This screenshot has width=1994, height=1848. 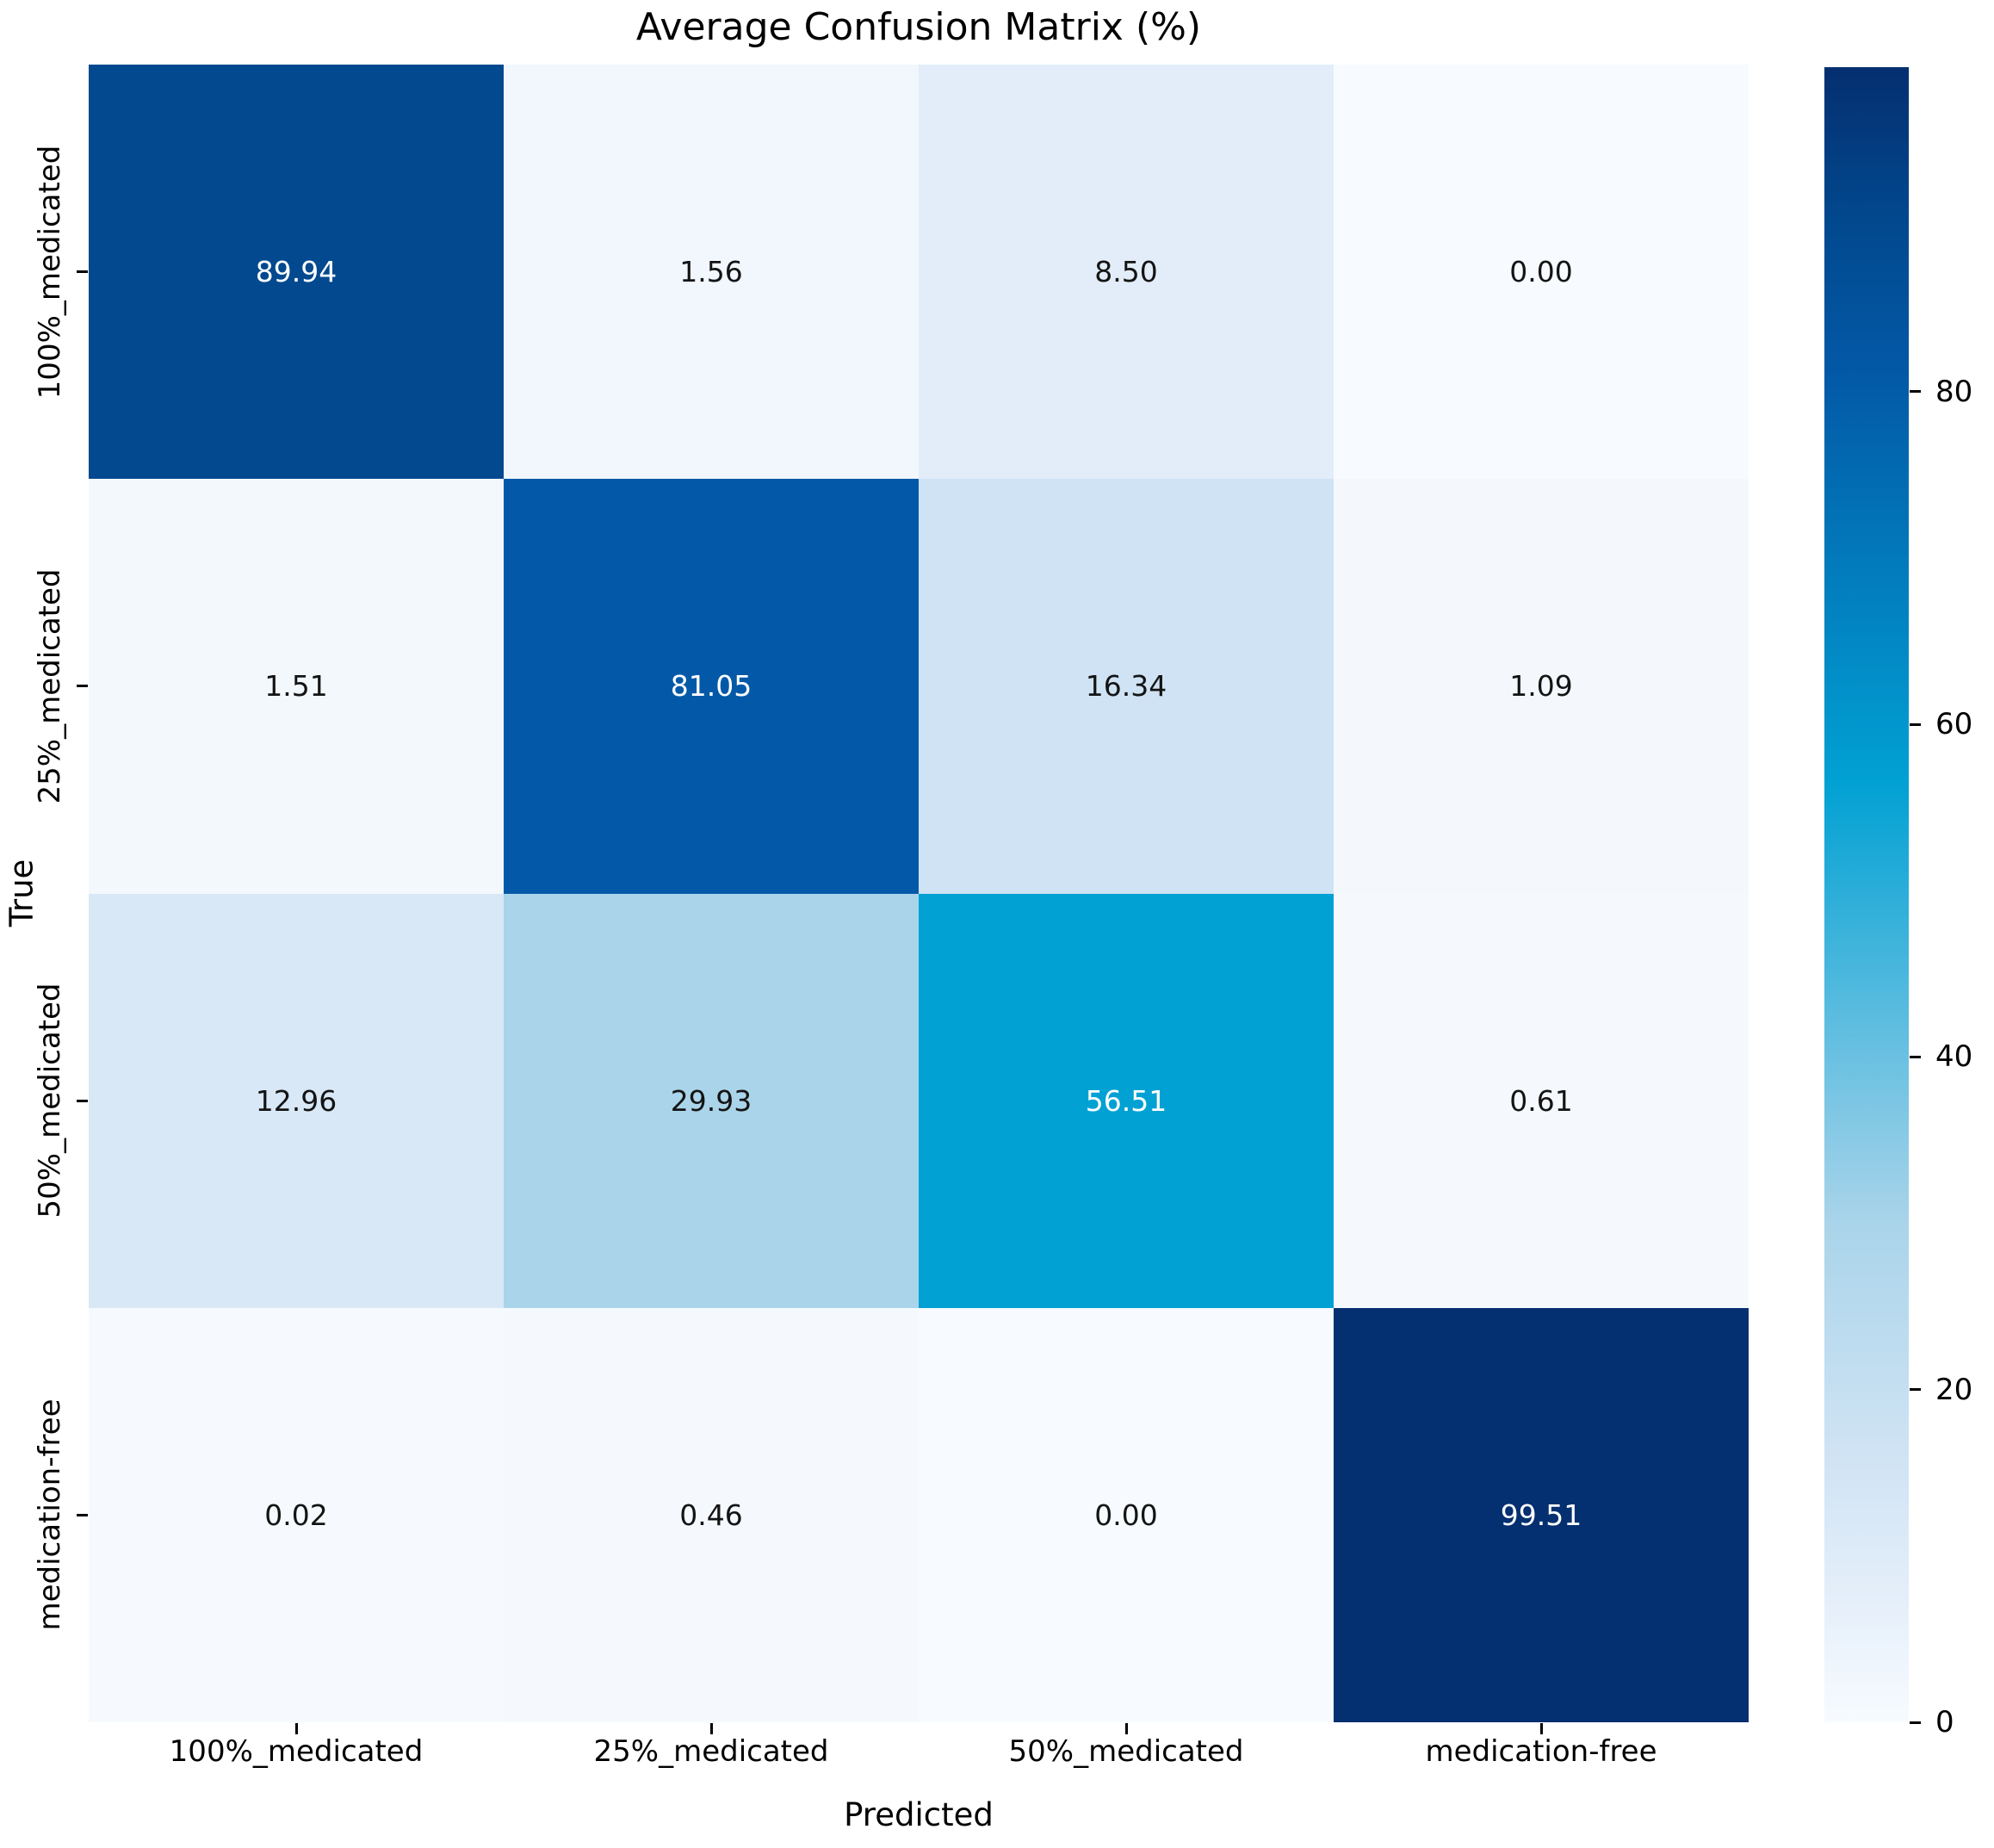 What do you see at coordinates (297, 1751) in the screenshot?
I see `x-tick-label: 100%_medicated` at bounding box center [297, 1751].